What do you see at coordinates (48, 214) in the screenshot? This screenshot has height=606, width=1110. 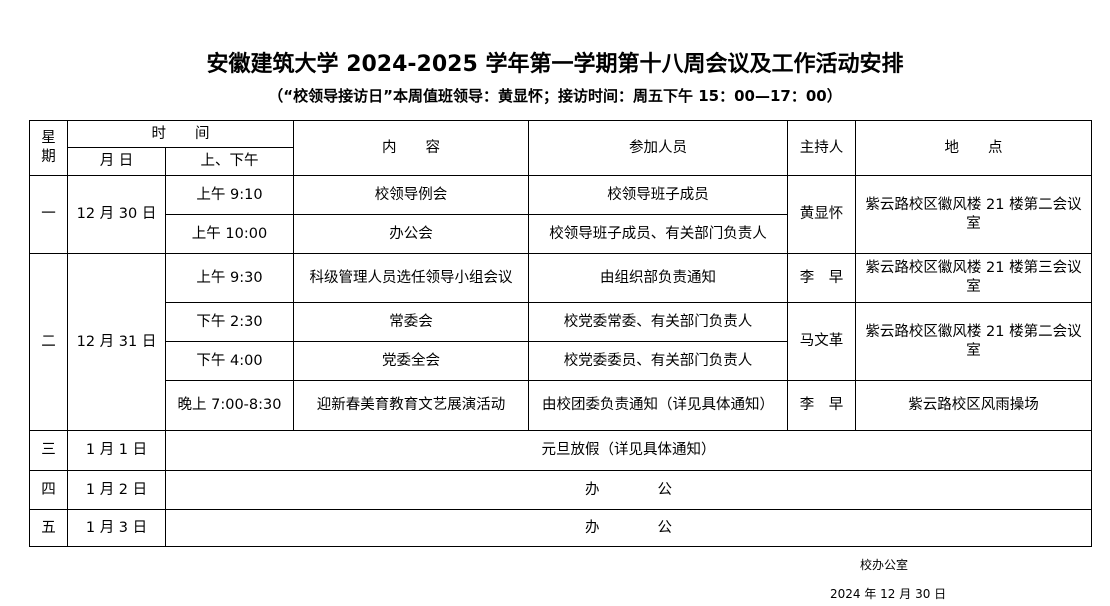 I see `weekday-cell: 一` at bounding box center [48, 214].